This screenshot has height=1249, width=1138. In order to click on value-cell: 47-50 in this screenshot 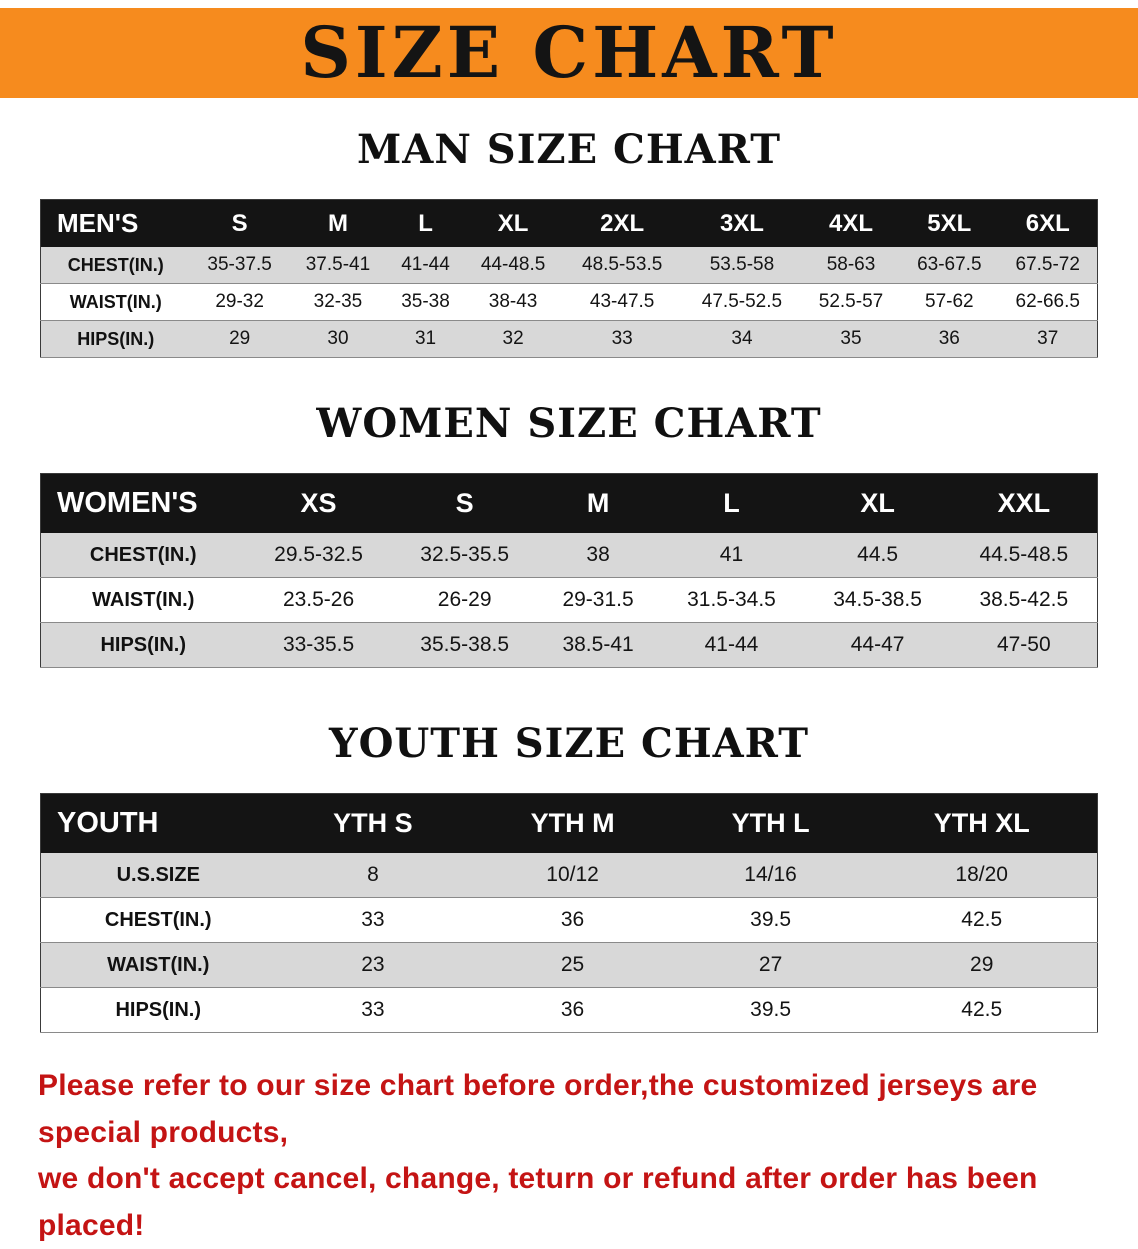, I will do `click(1023, 644)`.